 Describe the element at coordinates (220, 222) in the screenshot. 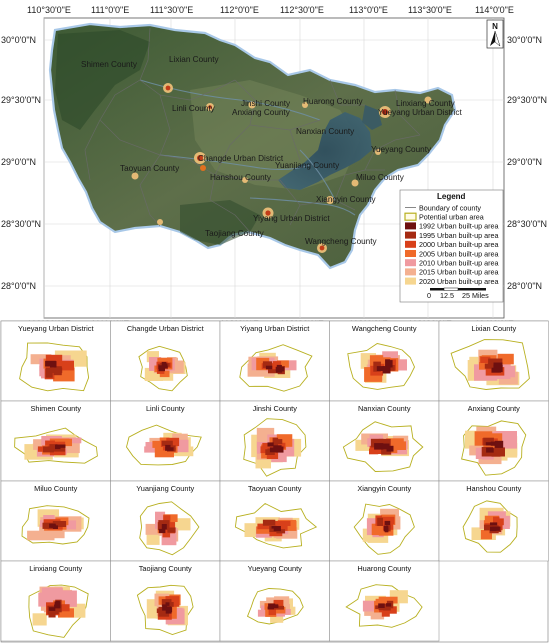

I see `mountain-south` at that location.